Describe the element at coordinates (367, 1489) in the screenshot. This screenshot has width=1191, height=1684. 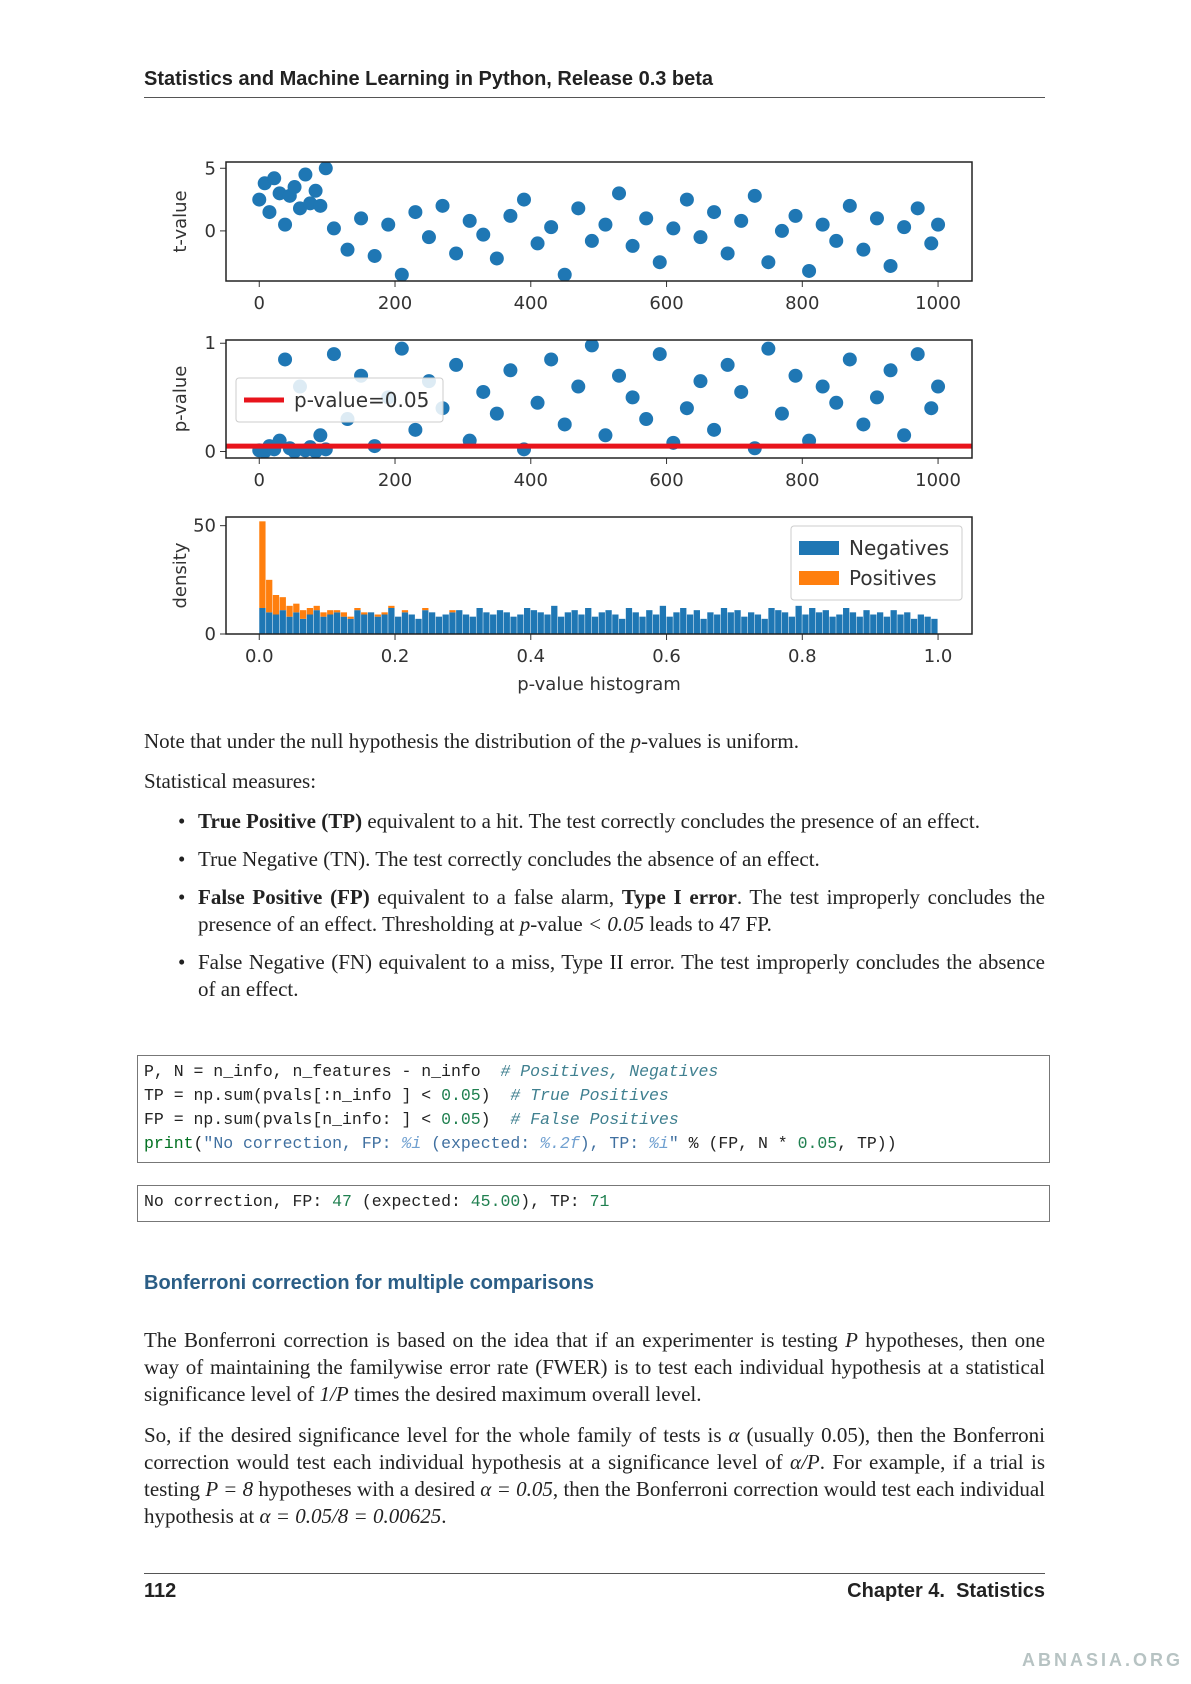
I see `text-run: hypotheses with a desired` at that location.